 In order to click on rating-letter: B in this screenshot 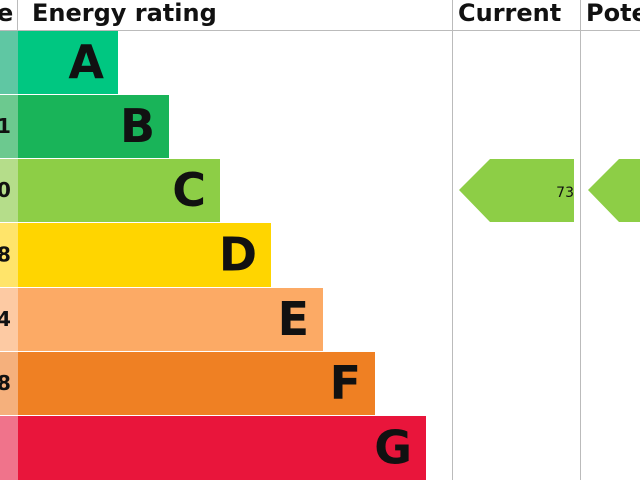, I will do `click(137, 126)`.